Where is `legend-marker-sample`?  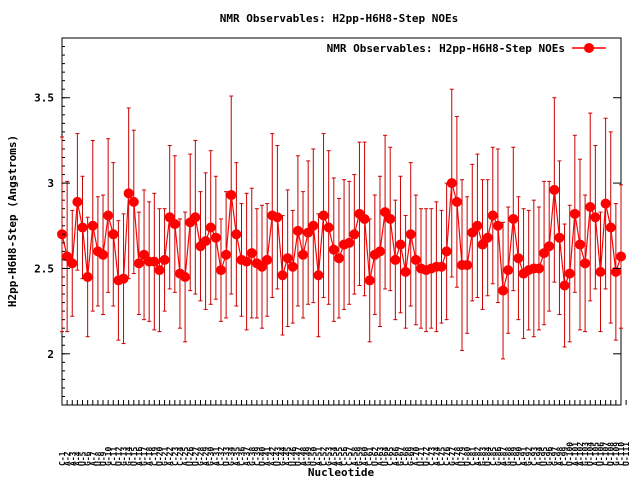 legend-marker-sample is located at coordinates (589, 48).